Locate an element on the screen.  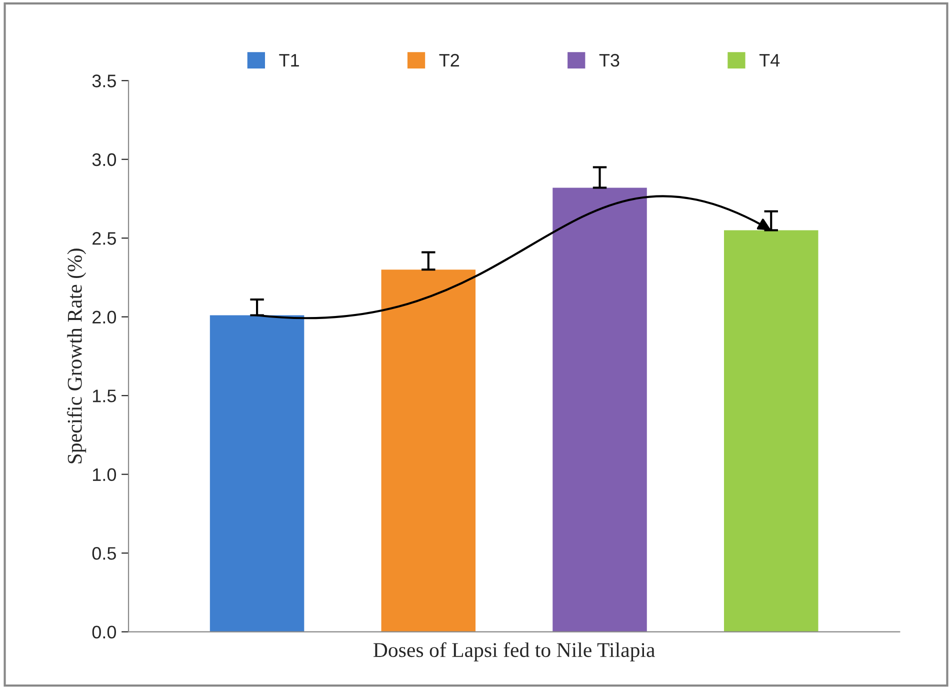
y-tick-label: 2.0 is located at coordinates (104, 317).